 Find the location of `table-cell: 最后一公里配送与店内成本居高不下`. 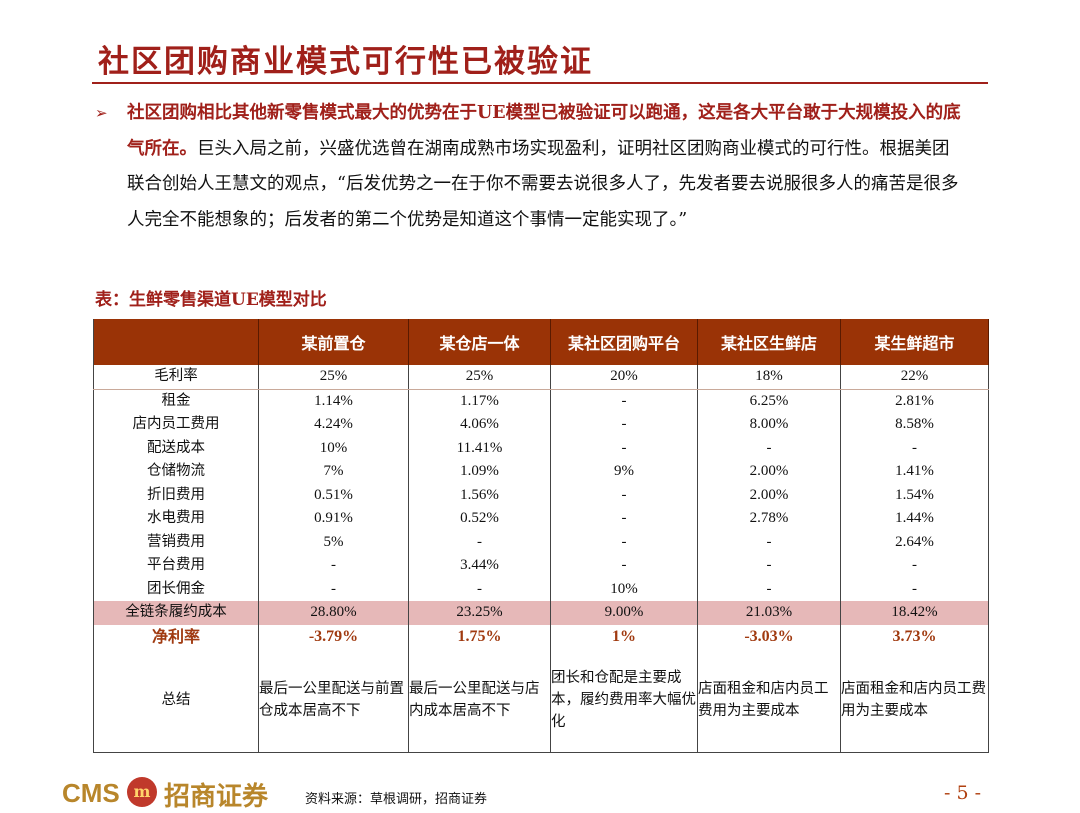

table-cell: 最后一公里配送与店内成本居高不下 is located at coordinates (479, 700).